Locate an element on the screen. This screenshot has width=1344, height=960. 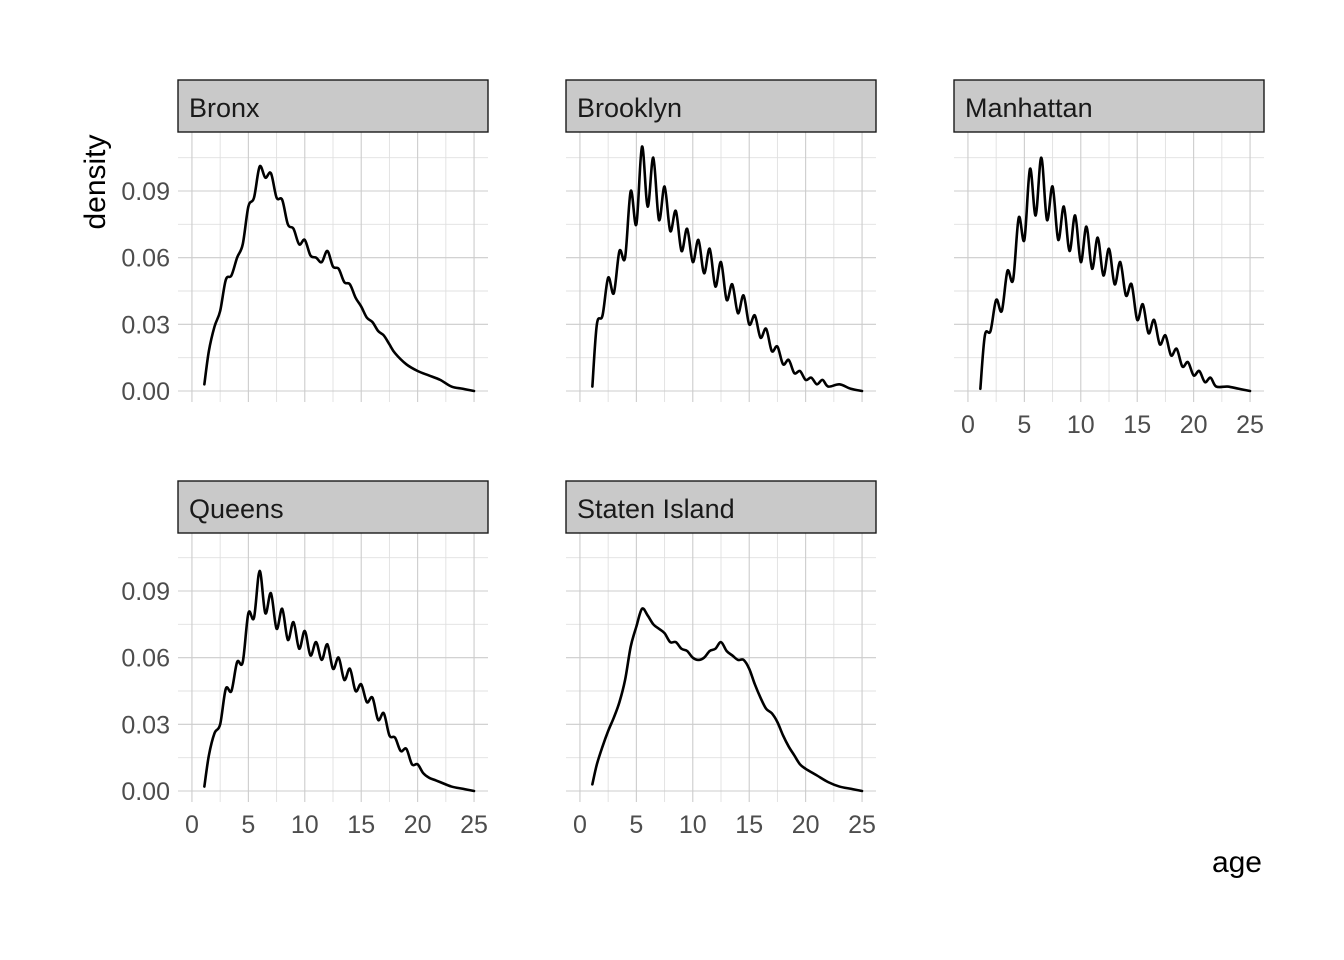
density-line-queens is located at coordinates (339, 681).